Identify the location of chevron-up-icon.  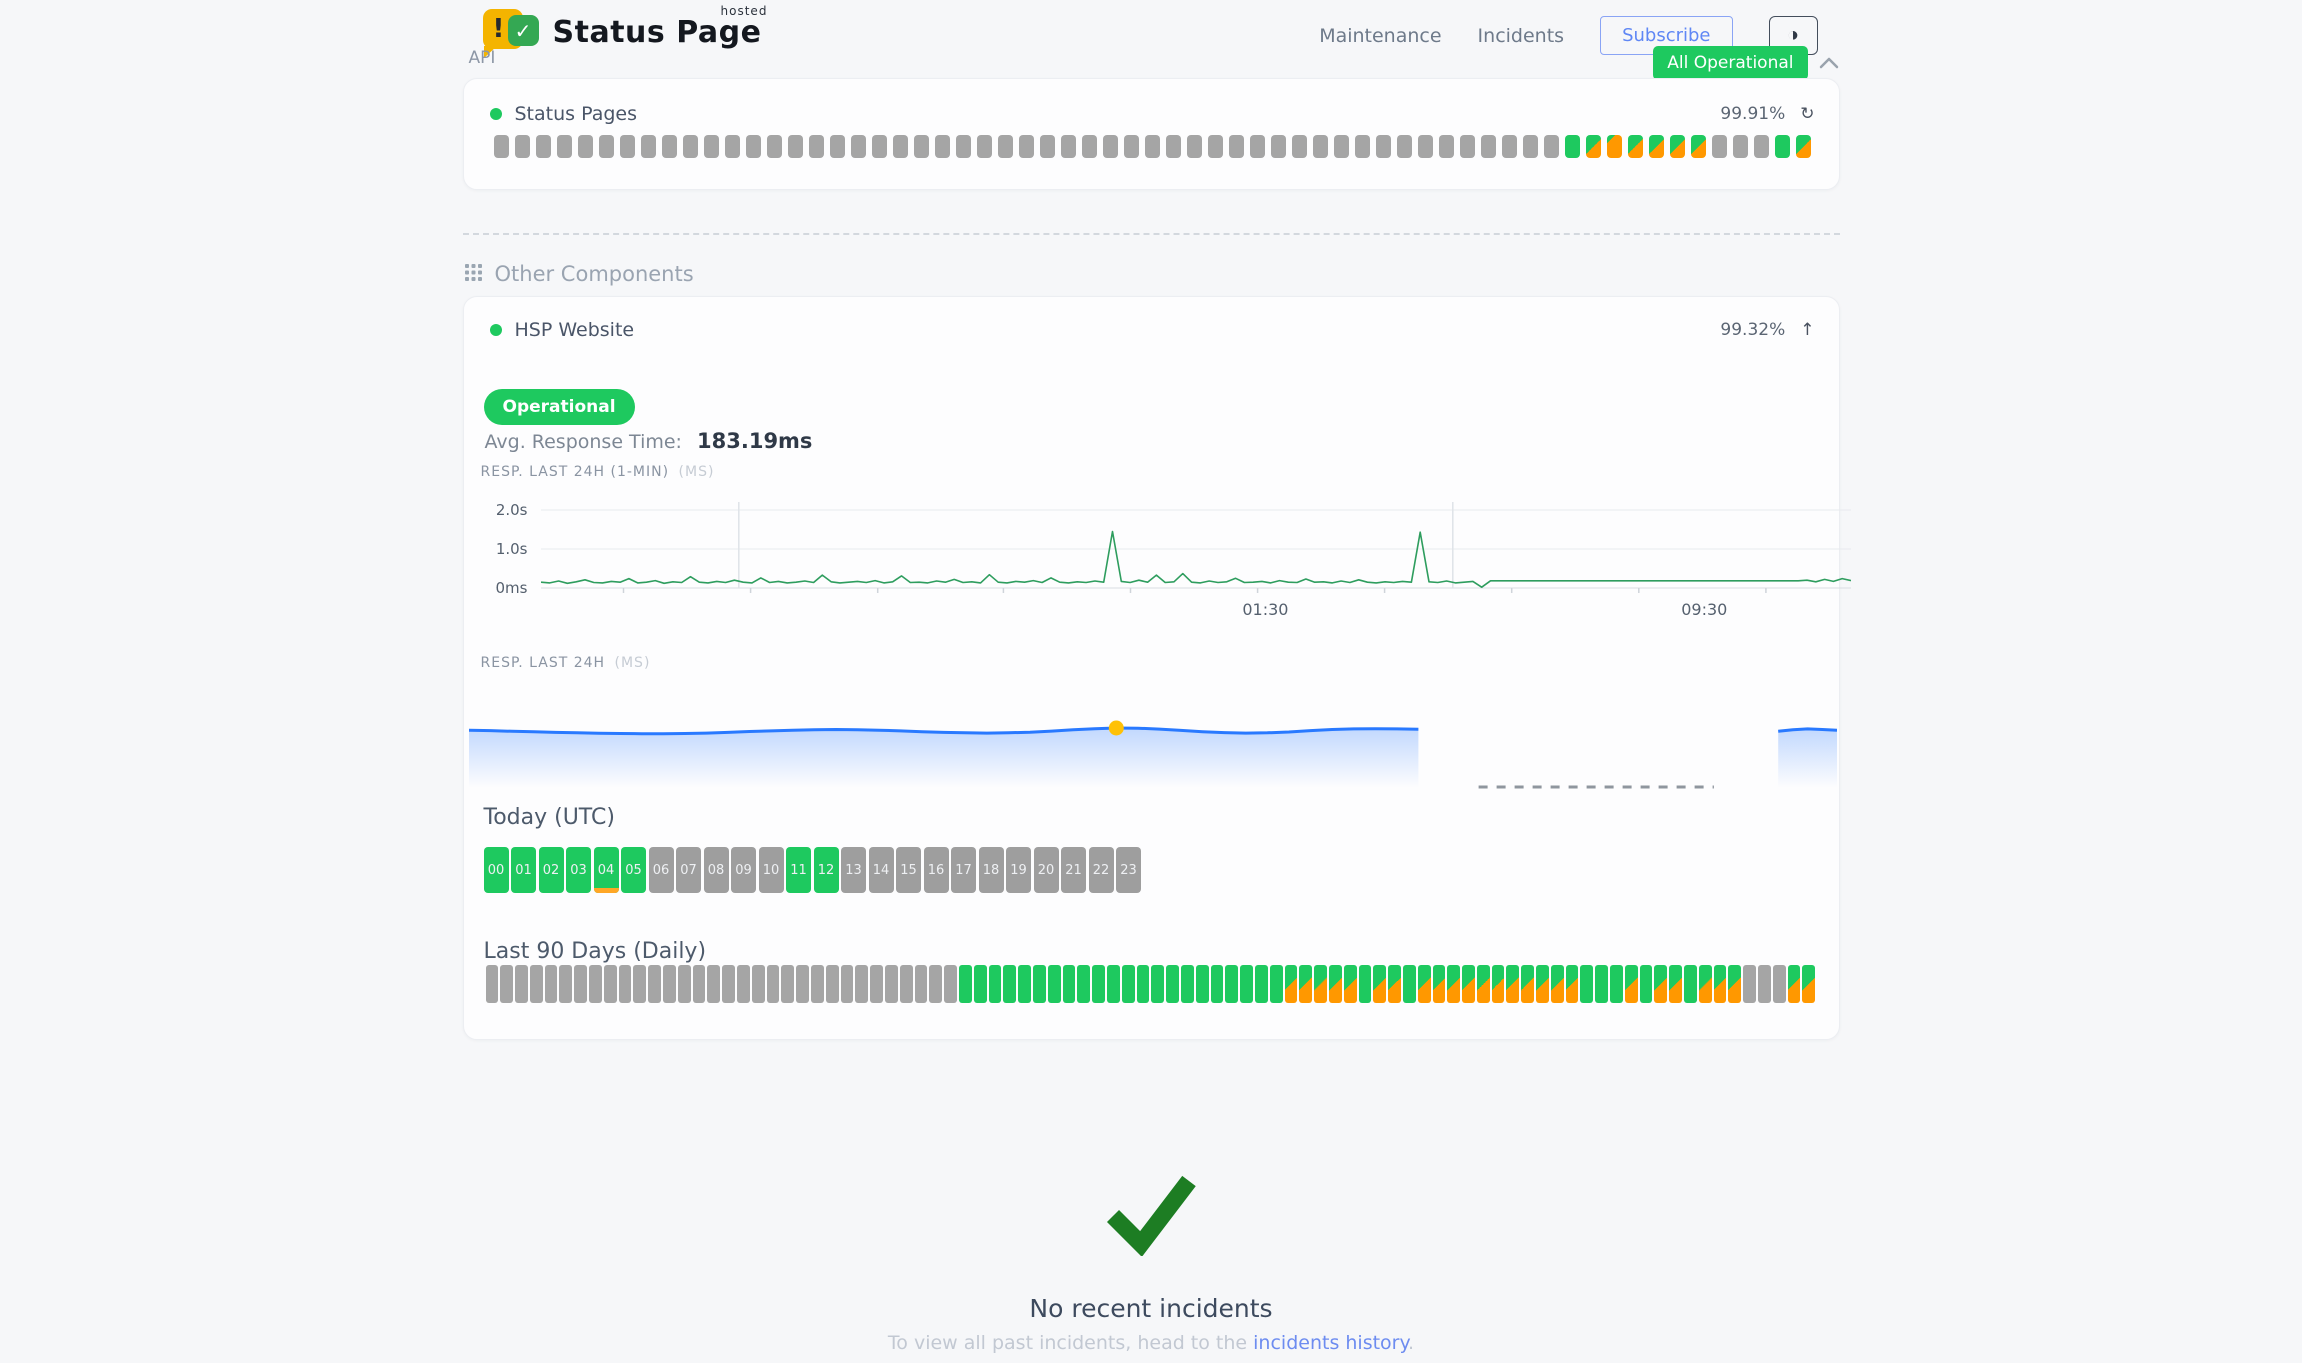
(1829, 63).